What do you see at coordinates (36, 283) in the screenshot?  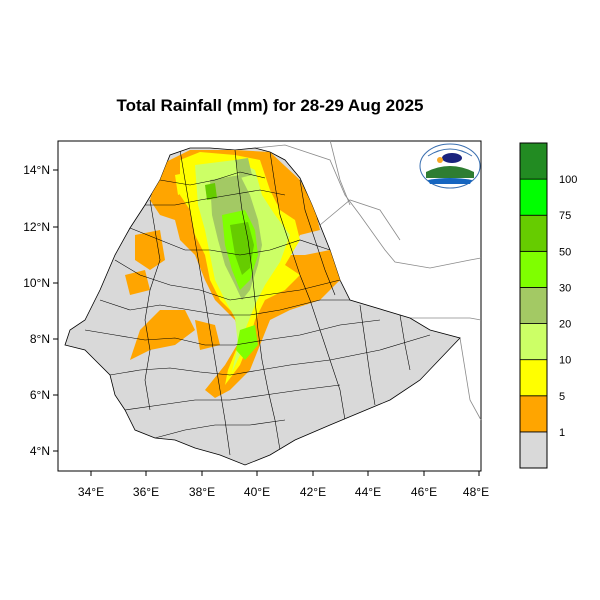 I see `y-tick-label: 10°N` at bounding box center [36, 283].